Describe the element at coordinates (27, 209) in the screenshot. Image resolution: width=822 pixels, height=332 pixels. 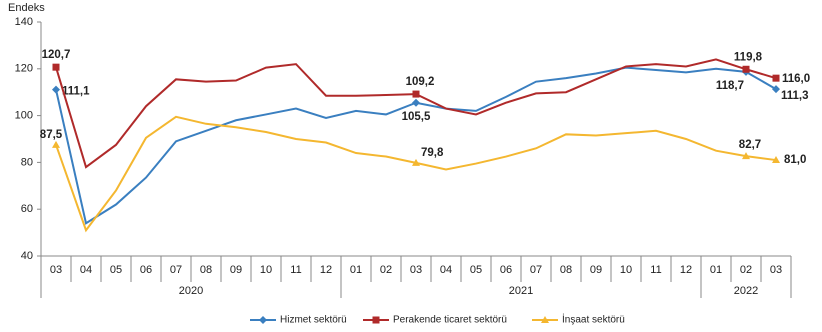
I see `y-tick-label: 60` at that location.